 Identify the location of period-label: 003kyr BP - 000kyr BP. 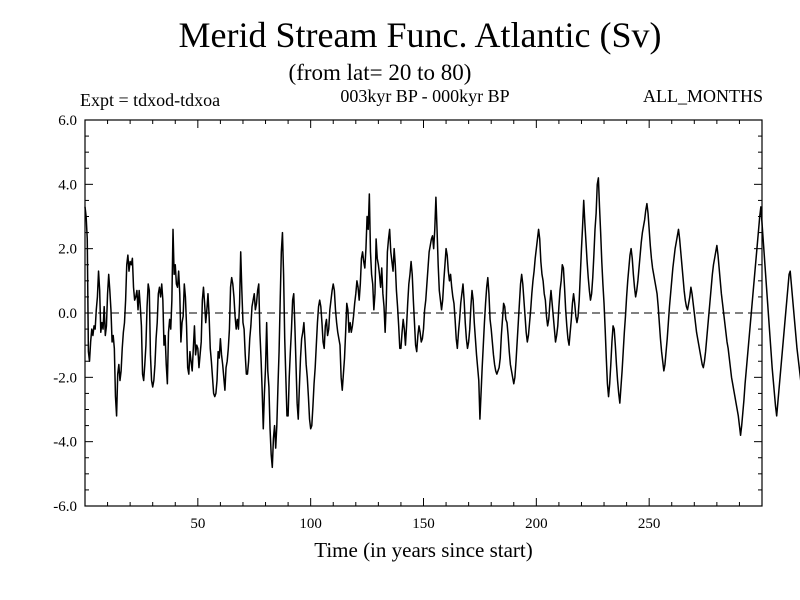
(425, 96).